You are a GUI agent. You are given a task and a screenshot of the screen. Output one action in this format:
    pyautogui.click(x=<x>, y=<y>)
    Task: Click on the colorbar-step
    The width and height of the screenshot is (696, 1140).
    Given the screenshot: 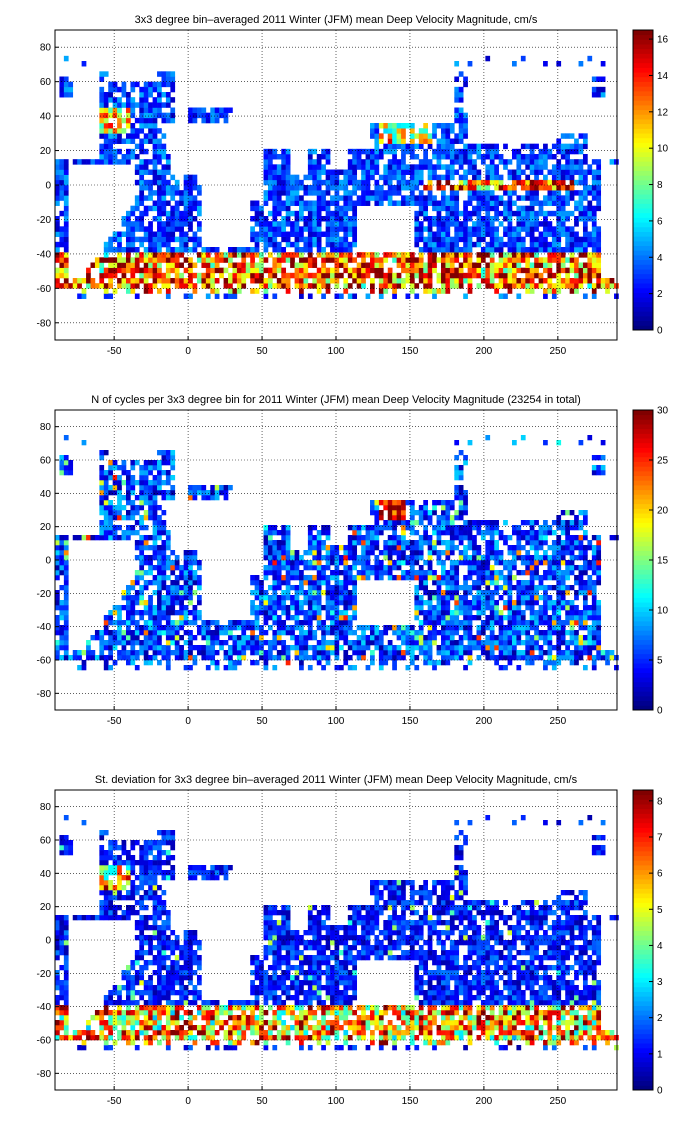 What is the action you would take?
    pyautogui.click(x=643, y=328)
    